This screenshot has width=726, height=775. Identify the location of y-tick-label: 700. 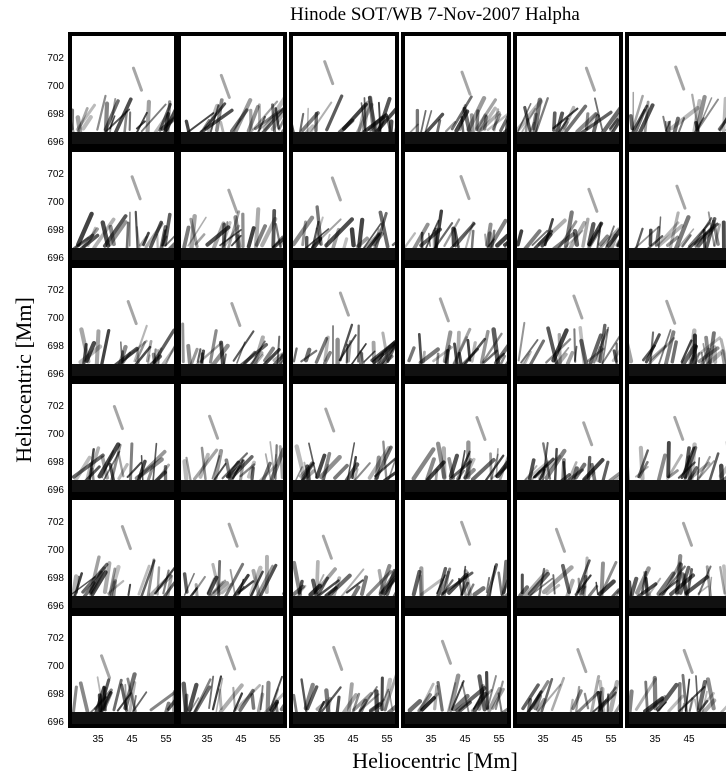
(55, 550).